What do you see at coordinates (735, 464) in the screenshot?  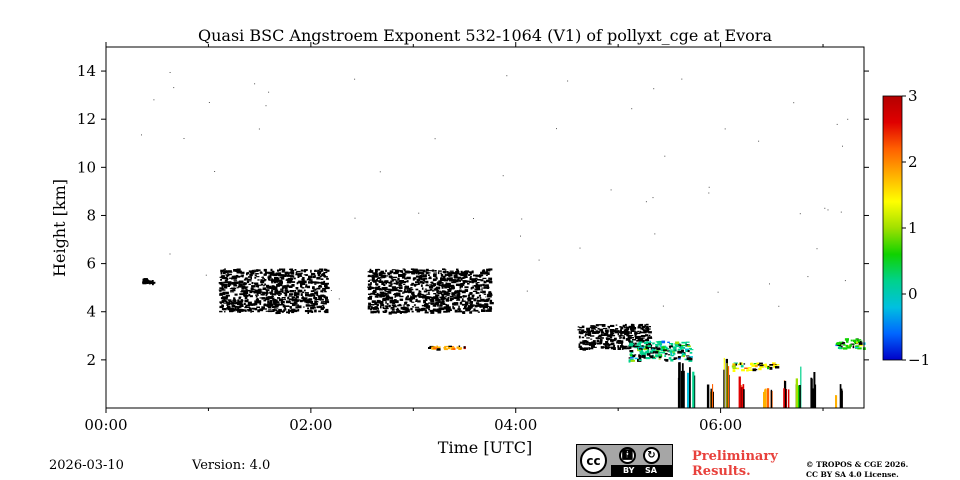 I see `preliminary-results-note: Preliminary Results.` at bounding box center [735, 464].